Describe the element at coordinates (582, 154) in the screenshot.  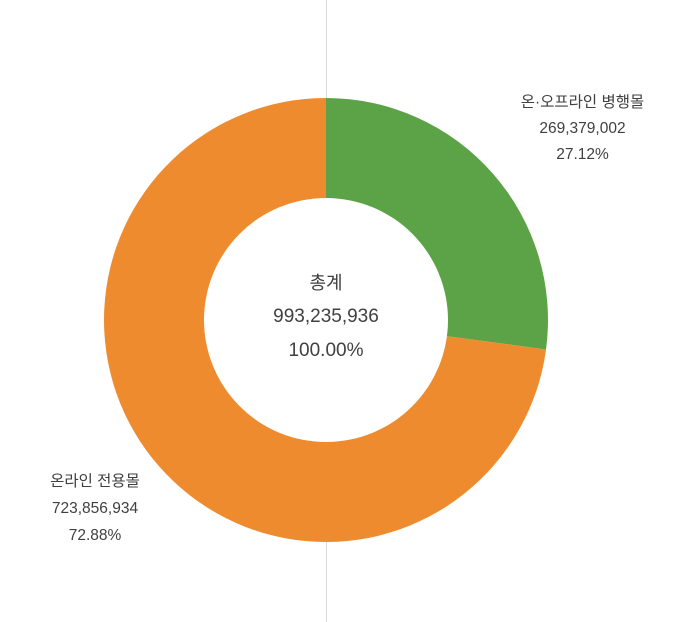
I see `slice-label-percent: 27.12%` at that location.